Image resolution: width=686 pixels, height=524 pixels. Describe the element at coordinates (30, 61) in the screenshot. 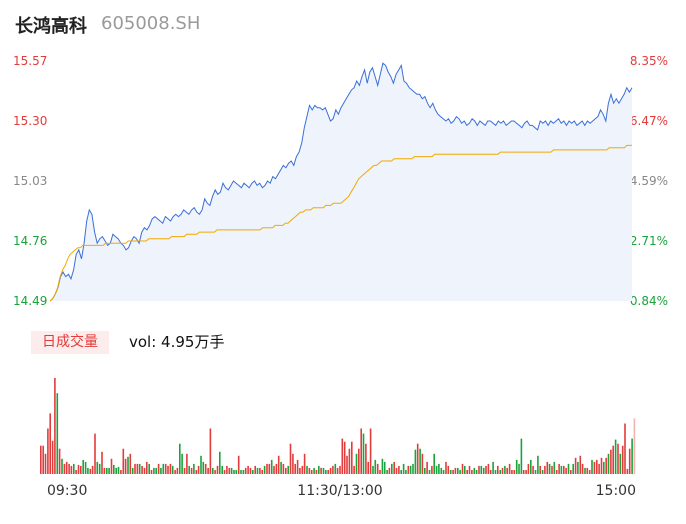

I see `y-tick-label-left: 15.57` at that location.